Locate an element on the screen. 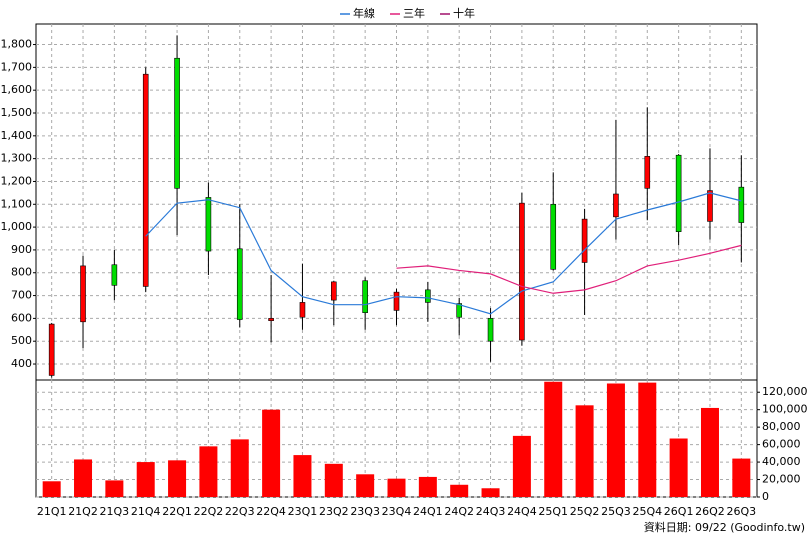 The width and height of the screenshot is (808, 540). x-tick-label: 21Q1 is located at coordinates (52, 511).